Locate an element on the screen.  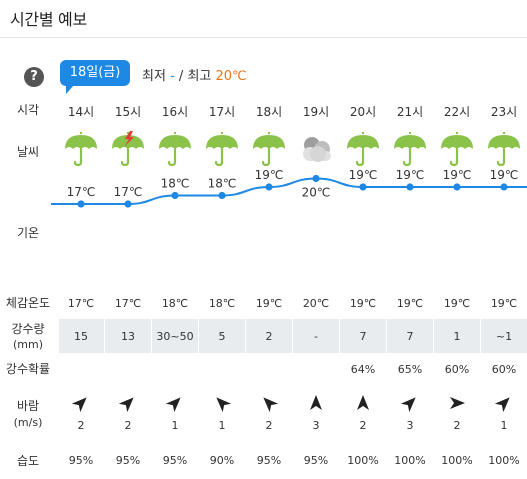
time-label: 14시 is located at coordinates (81, 112).